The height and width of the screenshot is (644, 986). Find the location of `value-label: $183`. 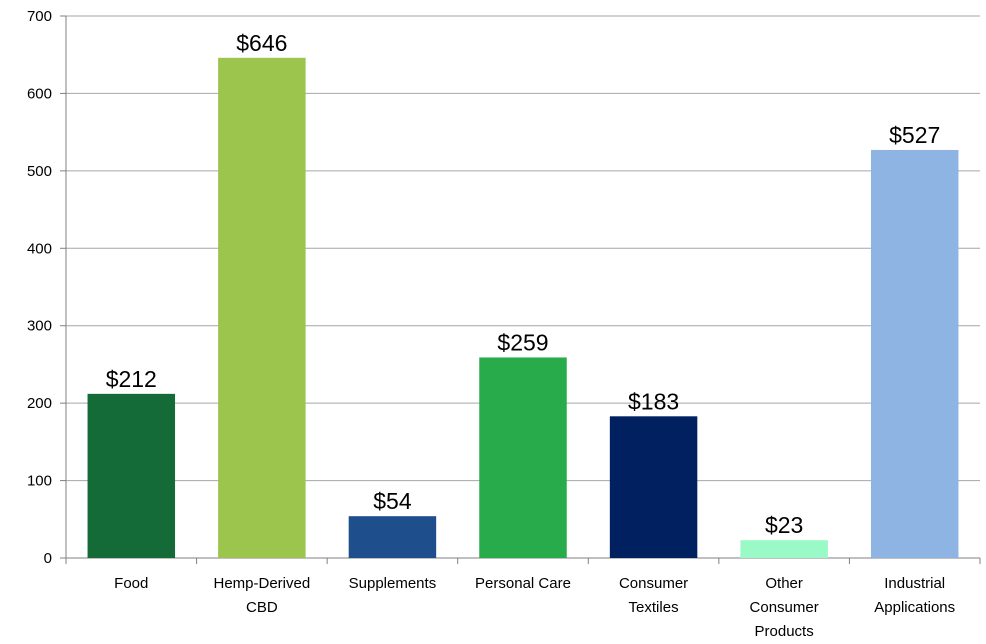

value-label: $183 is located at coordinates (653, 401).